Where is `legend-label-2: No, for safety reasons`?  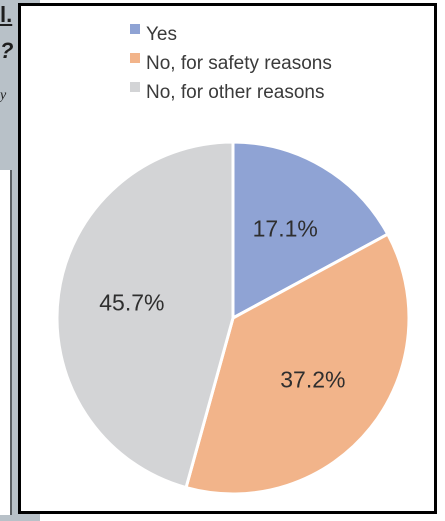
legend-label-2: No, for safety reasons is located at coordinates (239, 63).